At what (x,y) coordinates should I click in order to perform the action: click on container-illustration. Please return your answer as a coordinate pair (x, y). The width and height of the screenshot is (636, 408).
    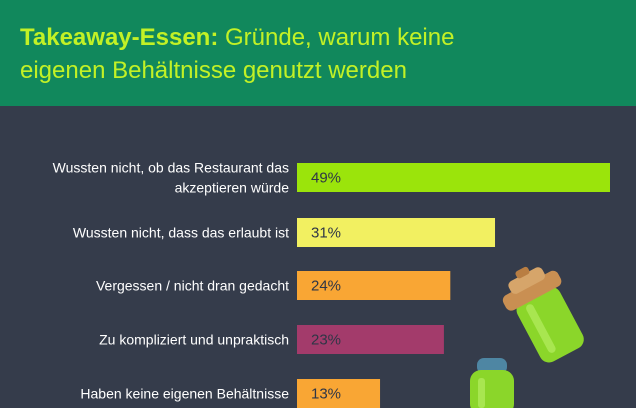
    Looking at the image, I should click on (527, 337).